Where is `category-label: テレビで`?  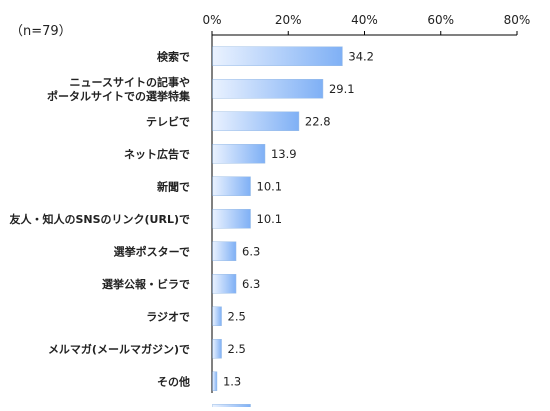 category-label: テレビで is located at coordinates (168, 121).